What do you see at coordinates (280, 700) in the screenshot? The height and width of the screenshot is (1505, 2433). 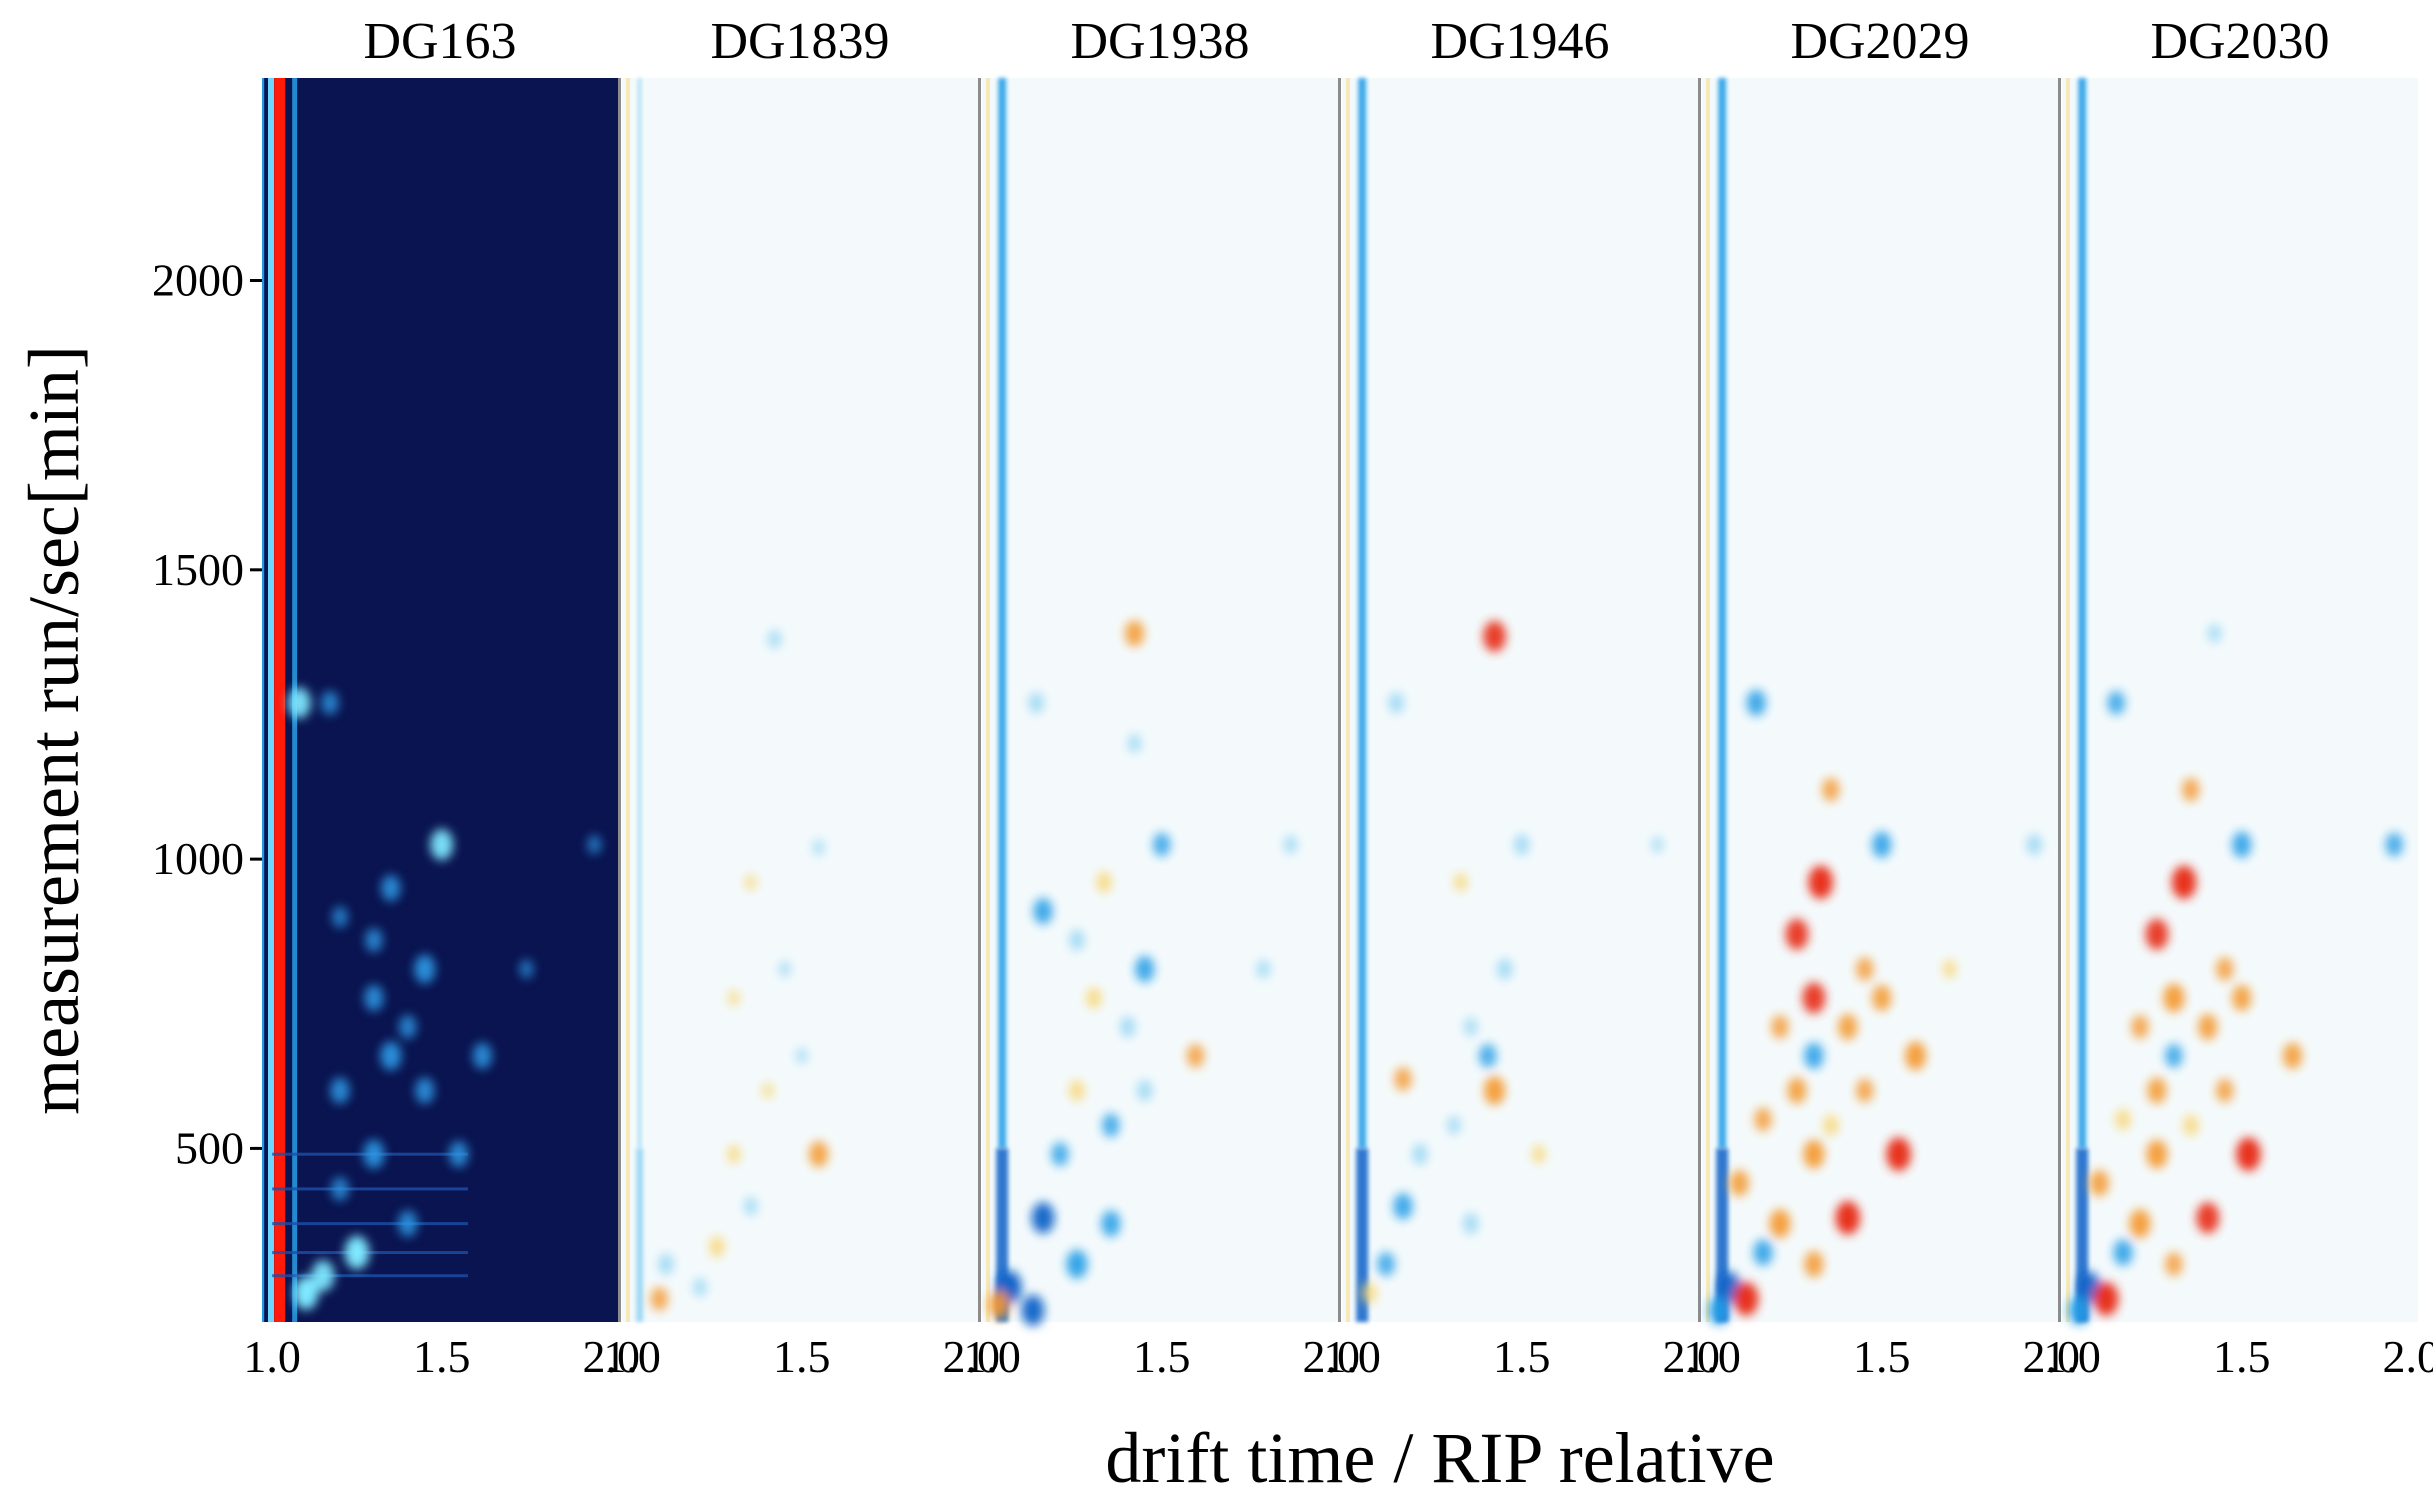 I see `rip-line` at bounding box center [280, 700].